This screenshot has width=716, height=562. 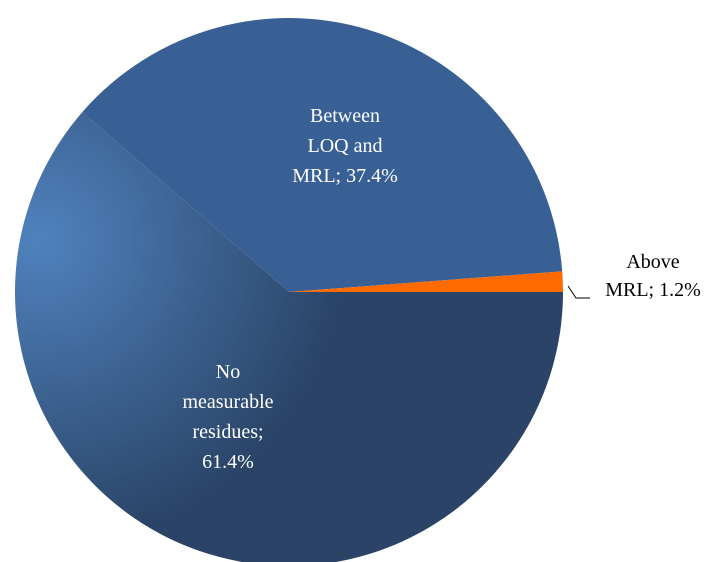 I want to click on pie-label-line: Above, so click(x=652, y=262).